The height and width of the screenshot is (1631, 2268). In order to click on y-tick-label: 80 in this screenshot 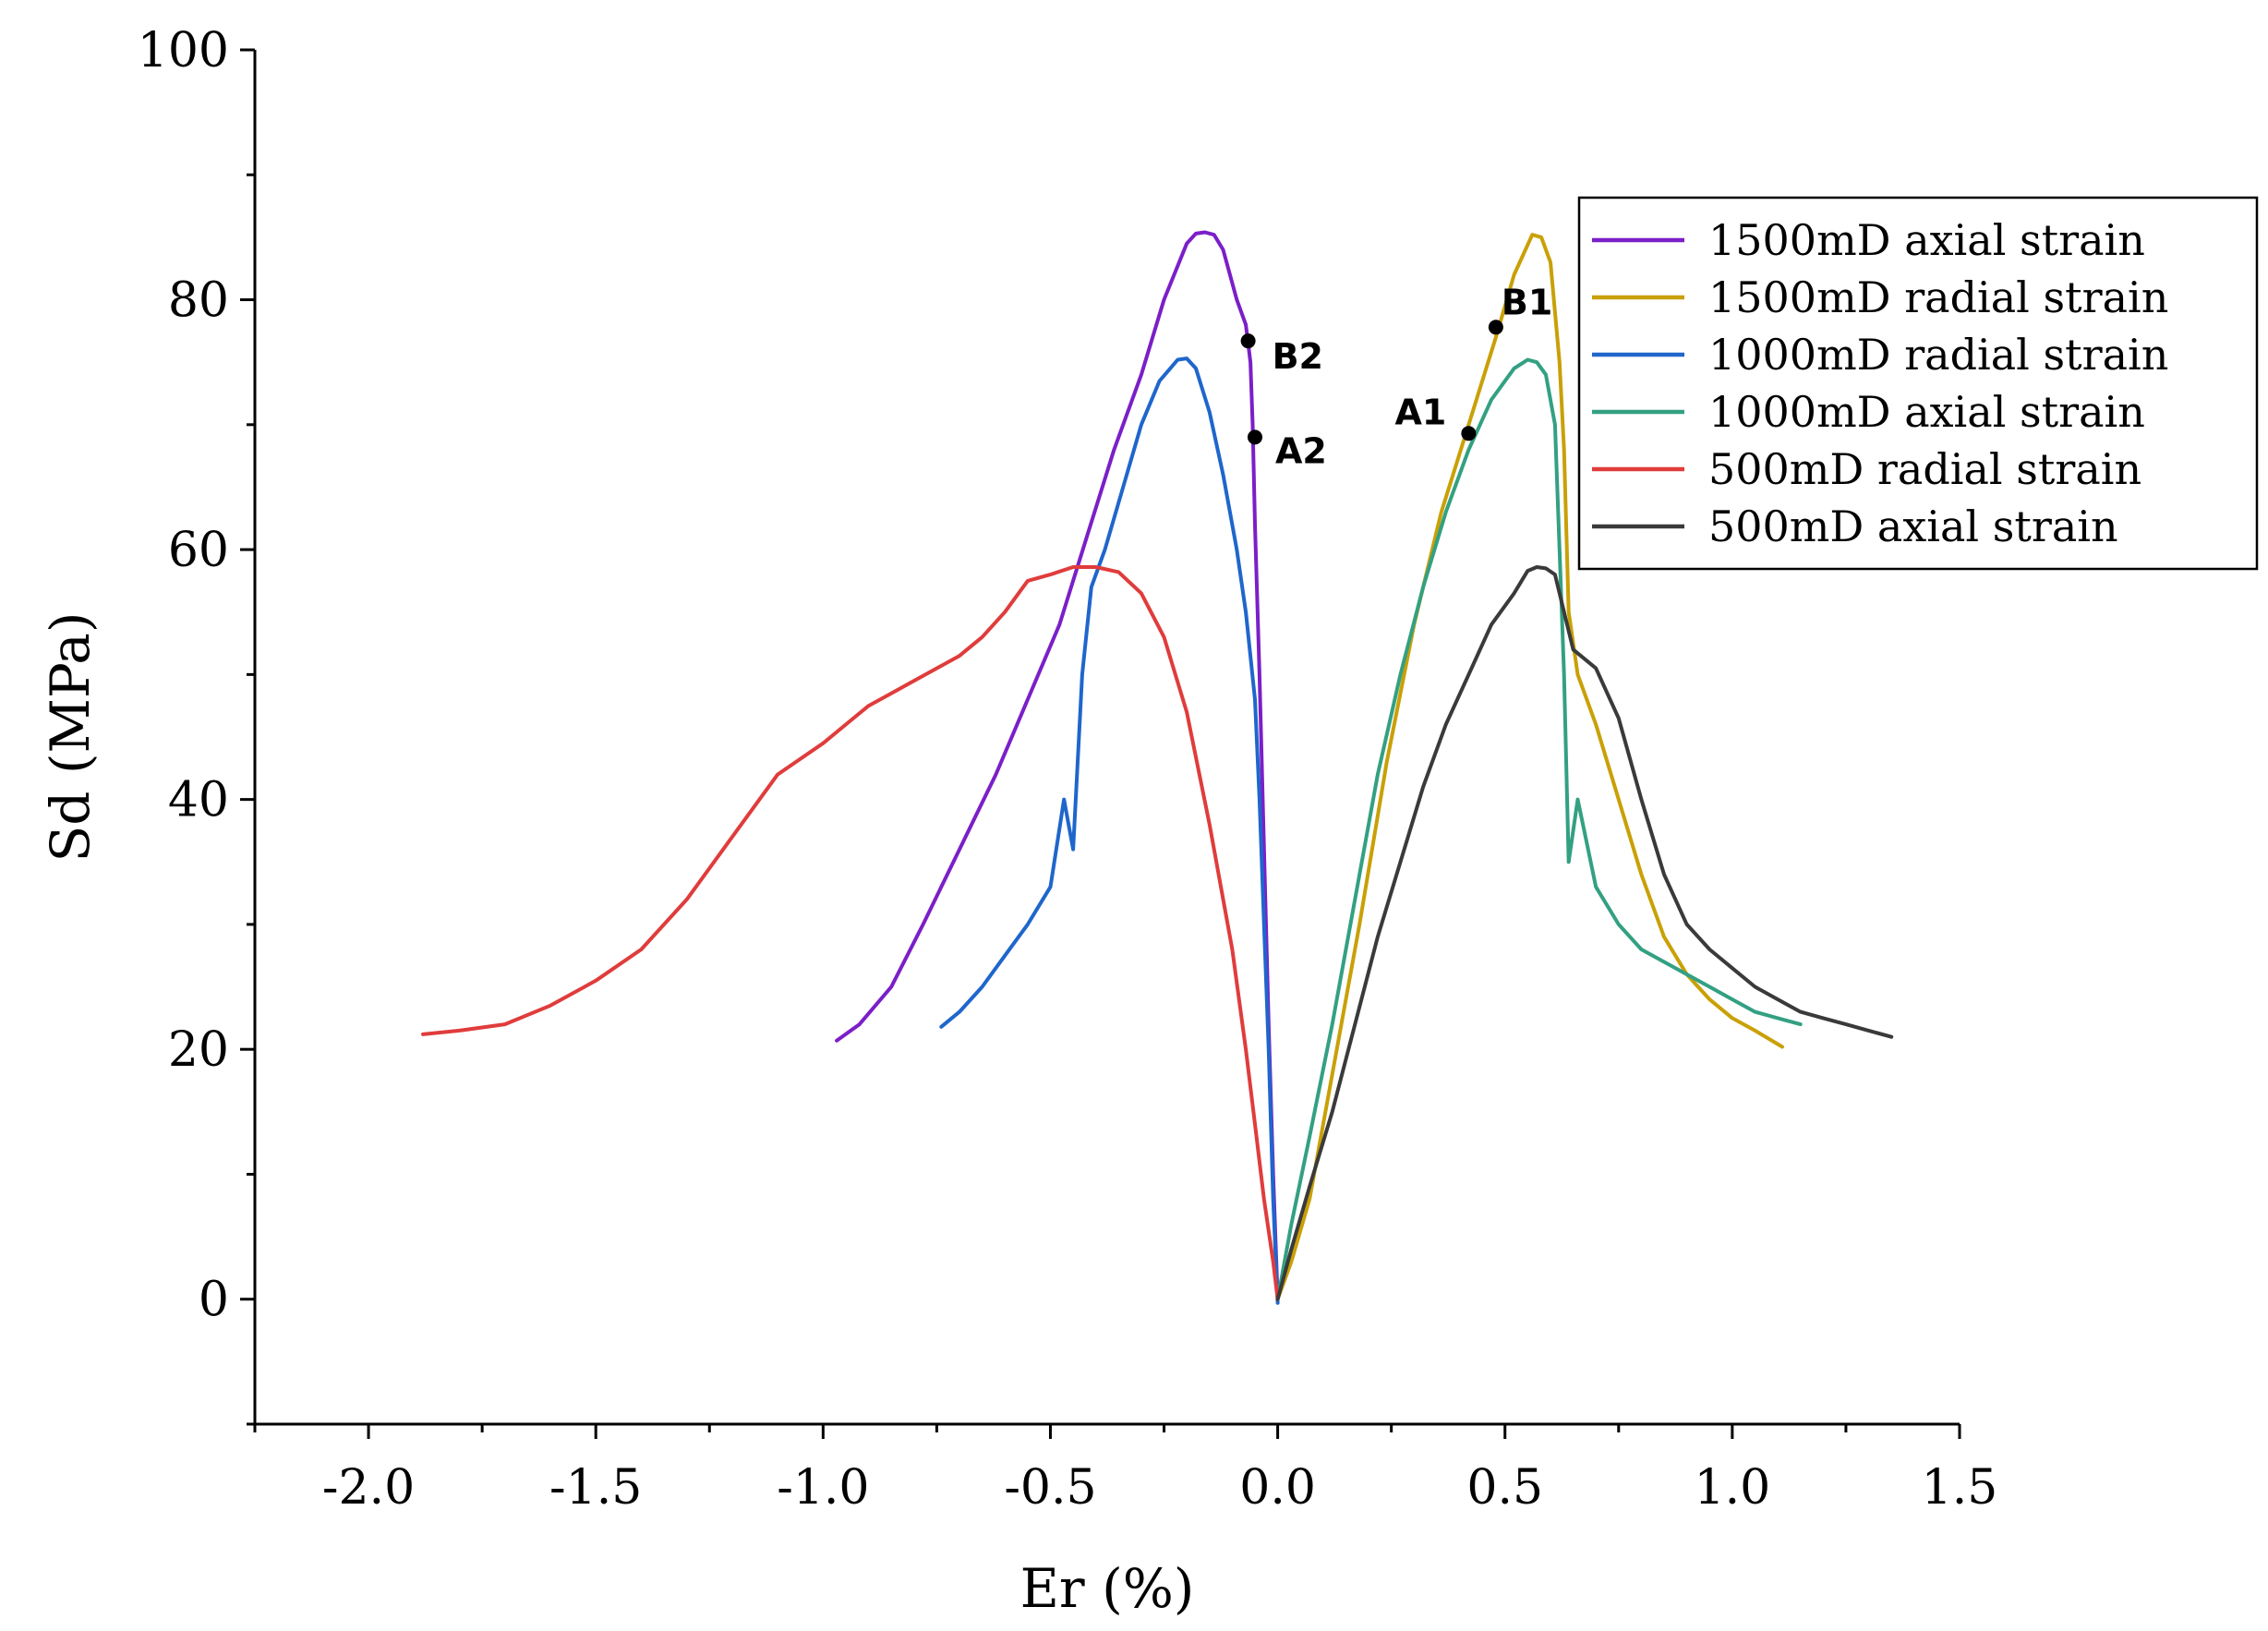, I will do `click(198, 301)`.